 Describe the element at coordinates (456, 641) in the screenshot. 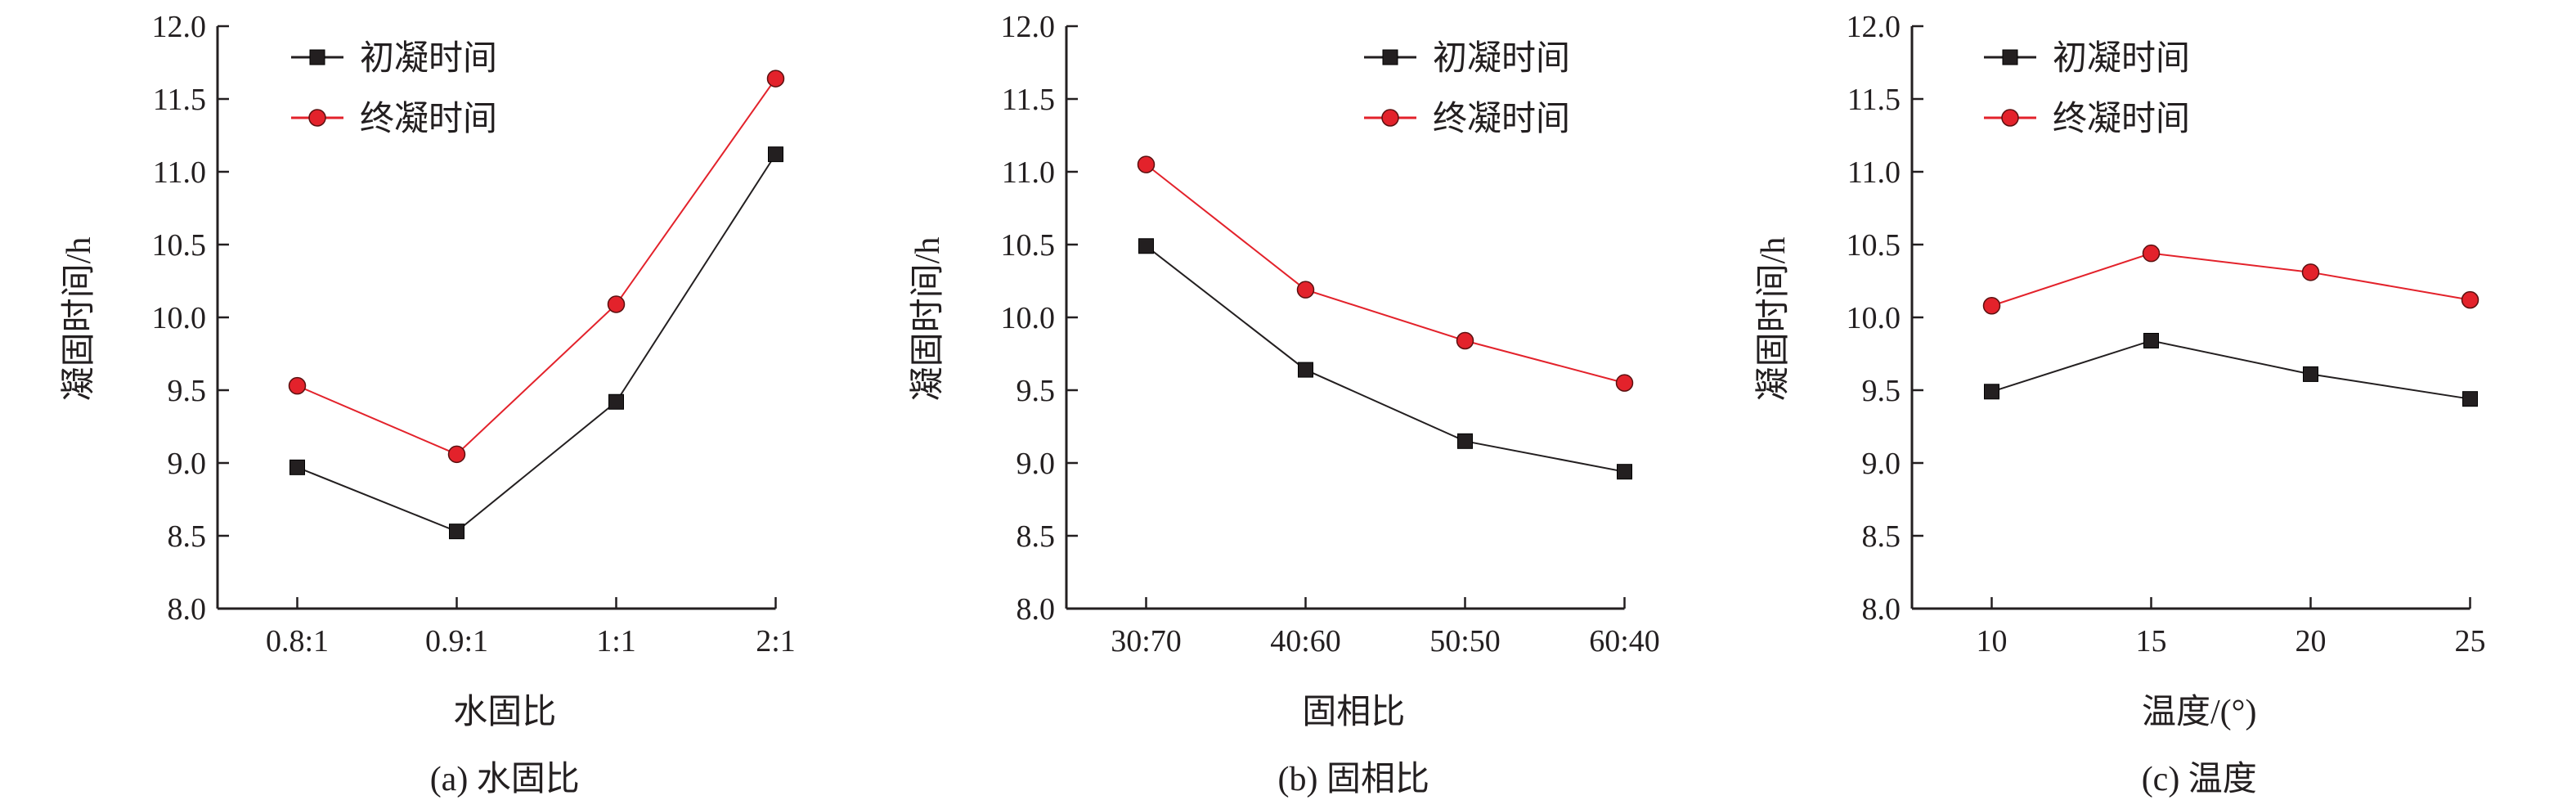

I see `x-tick-label: 0.9:1` at that location.